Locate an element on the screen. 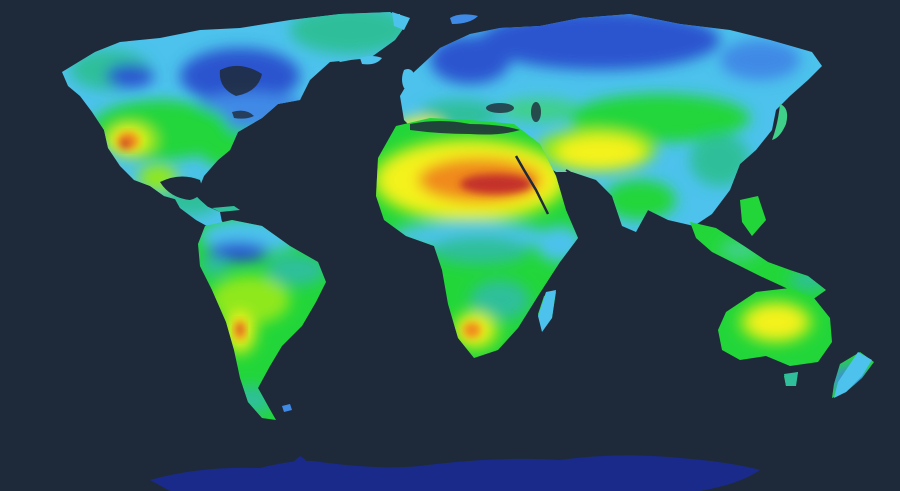 The image size is (900, 491). mediterranean is located at coordinates (465, 128).